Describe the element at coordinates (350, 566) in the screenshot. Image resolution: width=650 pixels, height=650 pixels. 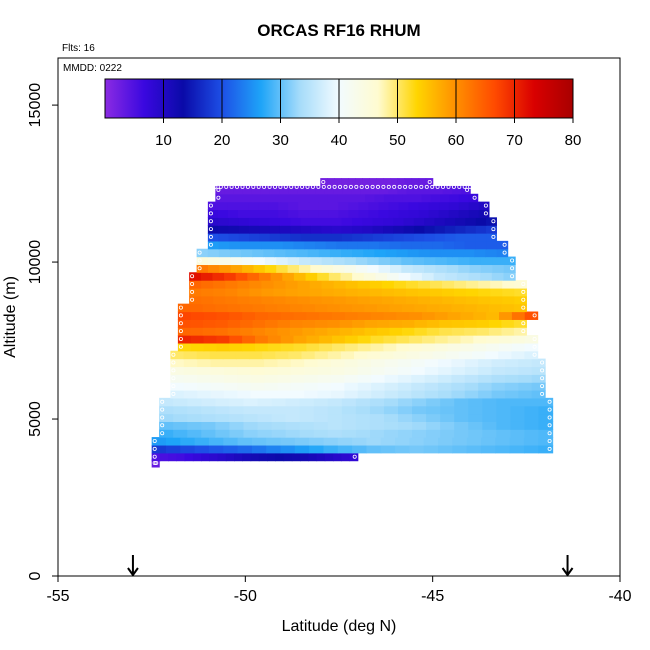
I see `arrow-markers` at that location.